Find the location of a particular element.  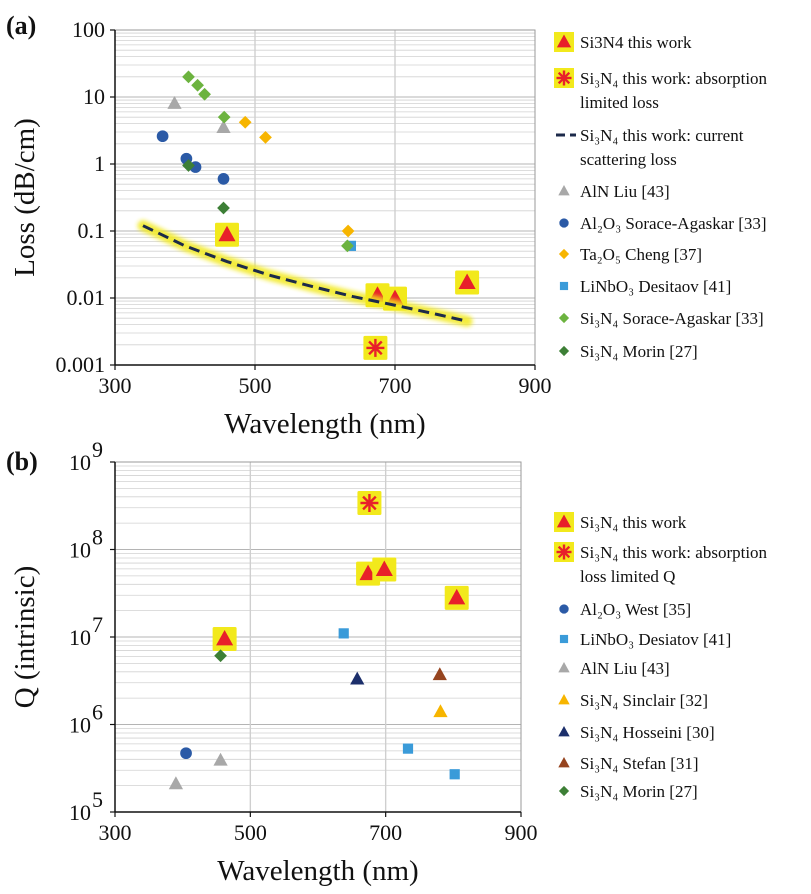

fit-line-highlight is located at coordinates (305, 273).